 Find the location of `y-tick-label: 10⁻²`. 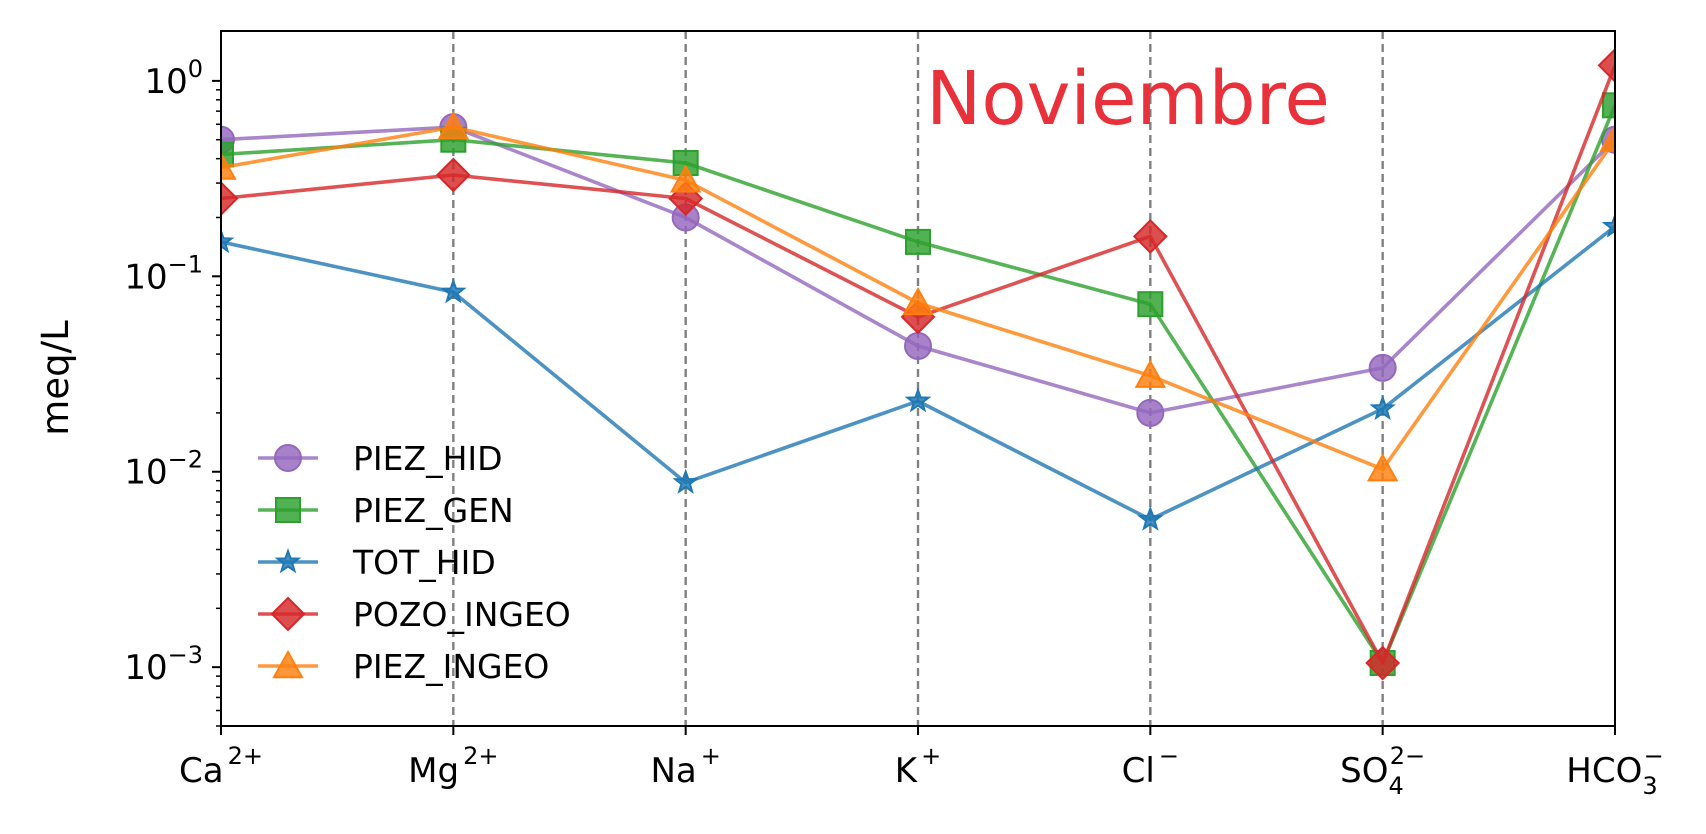

y-tick-label: 10⁻² is located at coordinates (163, 469).